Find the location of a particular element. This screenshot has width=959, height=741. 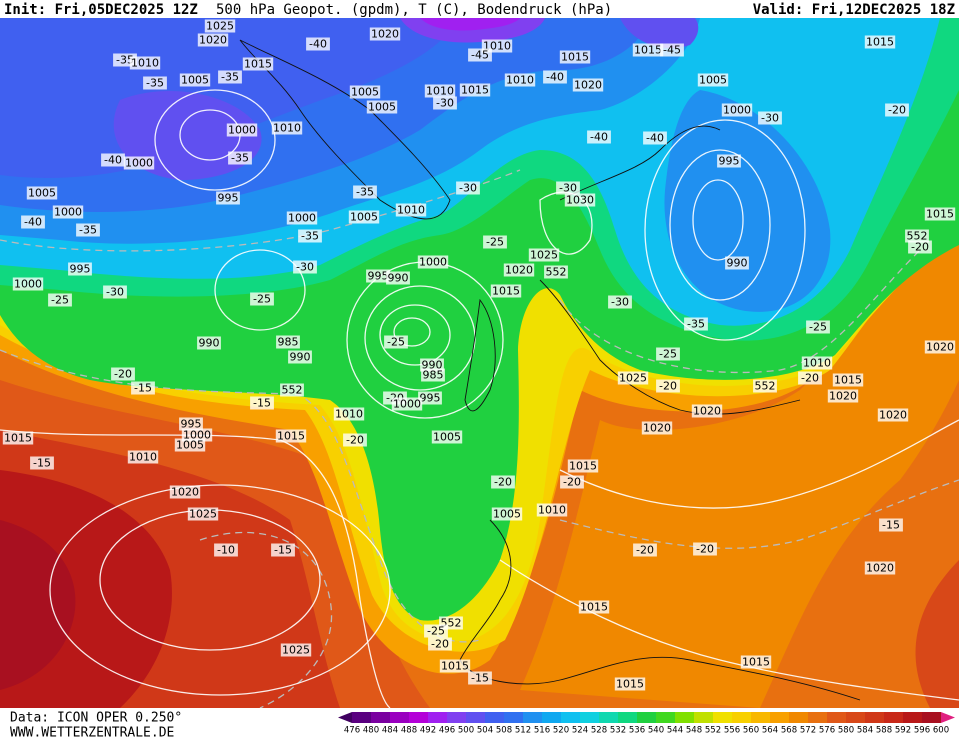

colorbar-tick-label: 584 is located at coordinates (865, 731).